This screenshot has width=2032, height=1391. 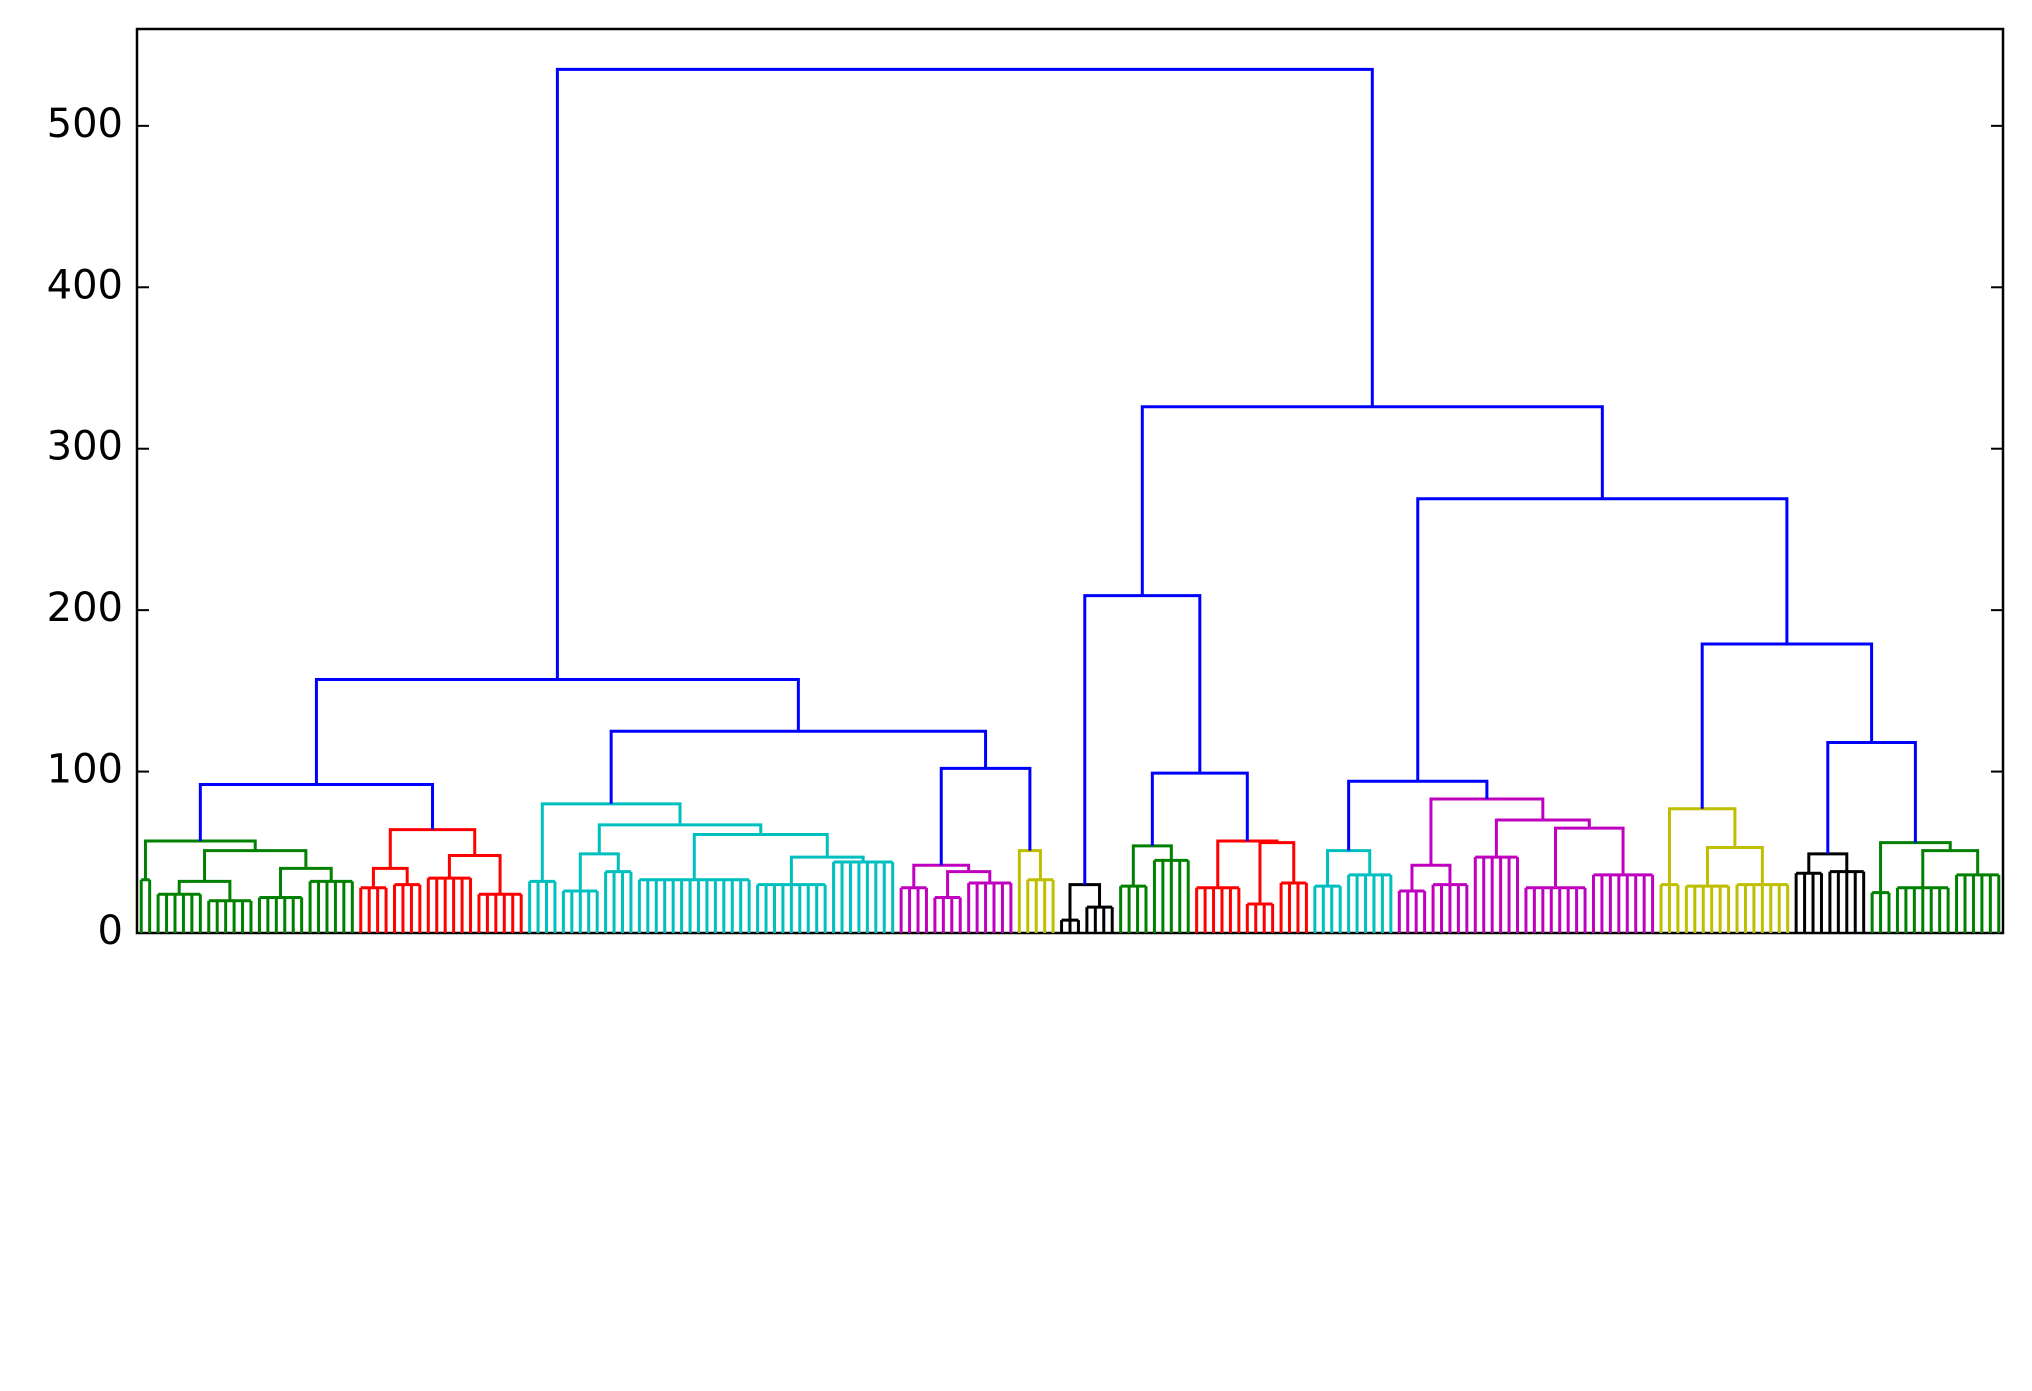 I want to click on y-tick-label: 200, so click(x=85, y=608).